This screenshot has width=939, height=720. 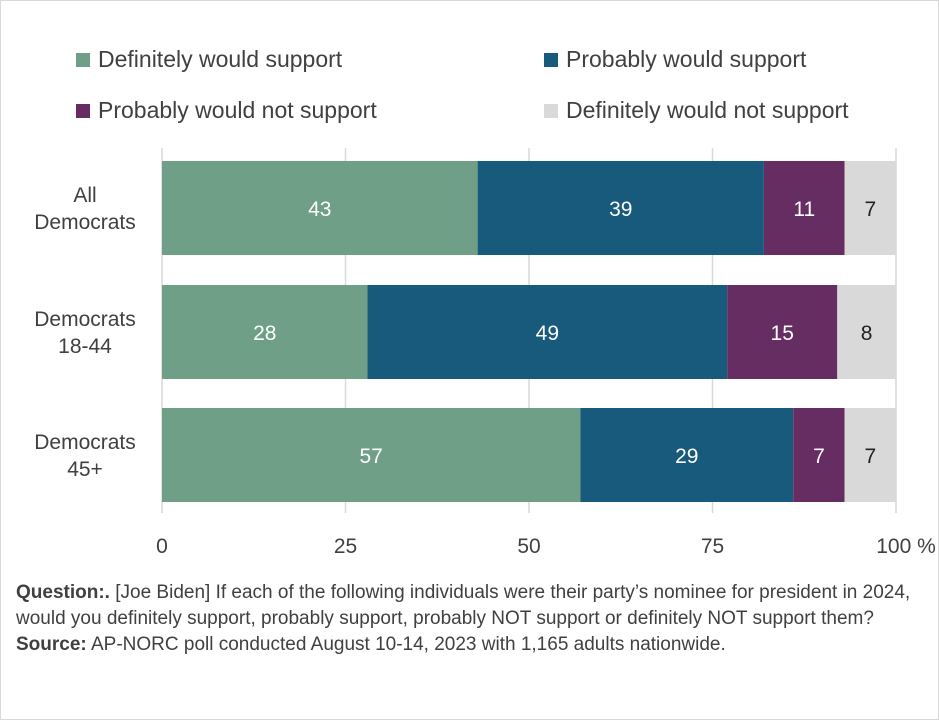 I want to click on x-tick-label: 100 %, so click(x=906, y=546).